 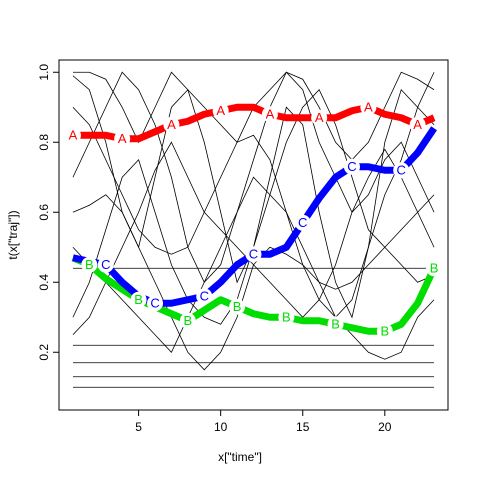 I want to click on y-tick-label: 1.0, so click(x=44, y=72).